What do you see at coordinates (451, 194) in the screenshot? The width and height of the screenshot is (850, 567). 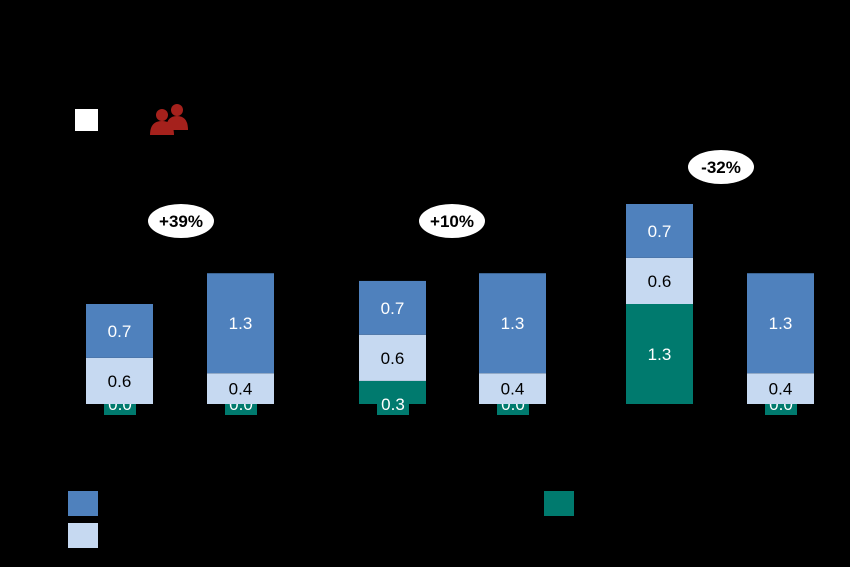 I see `change-badges: +39% +10% -32%` at bounding box center [451, 194].